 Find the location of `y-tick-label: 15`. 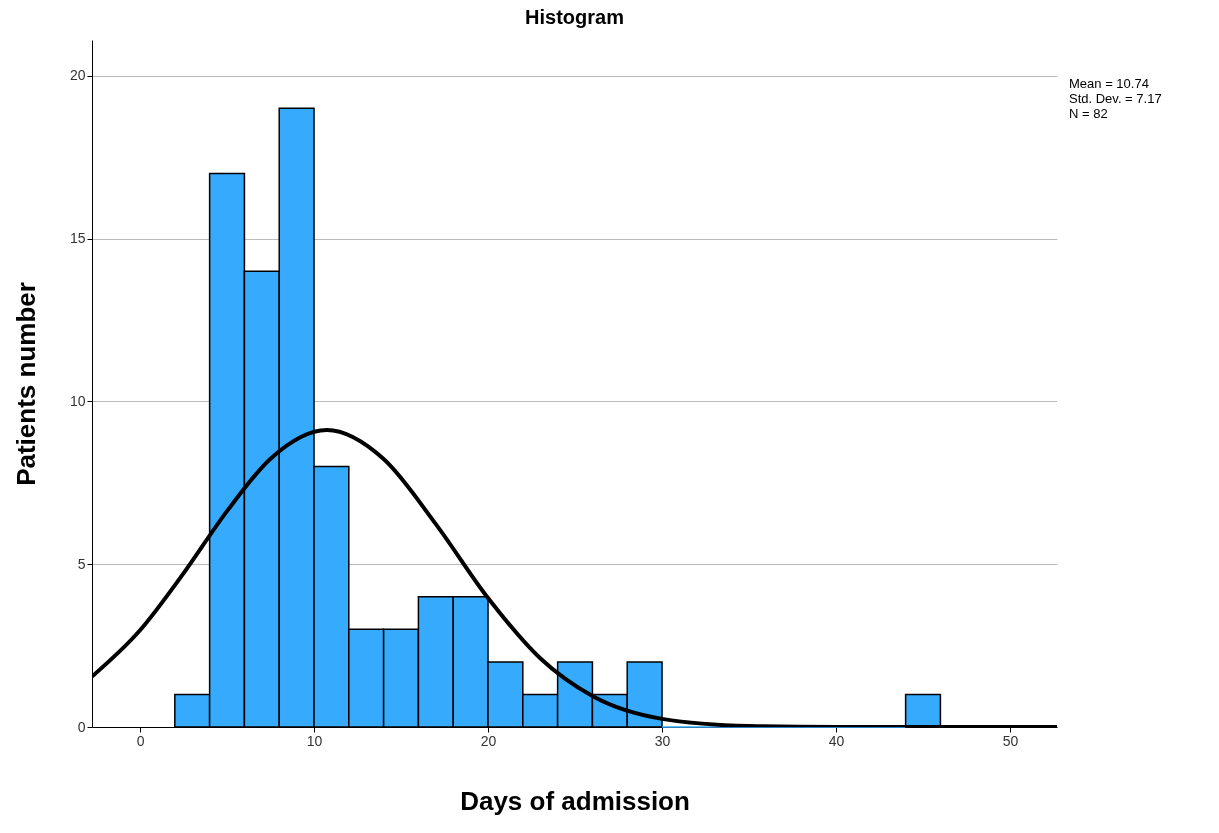

y-tick-label: 15 is located at coordinates (77, 238).